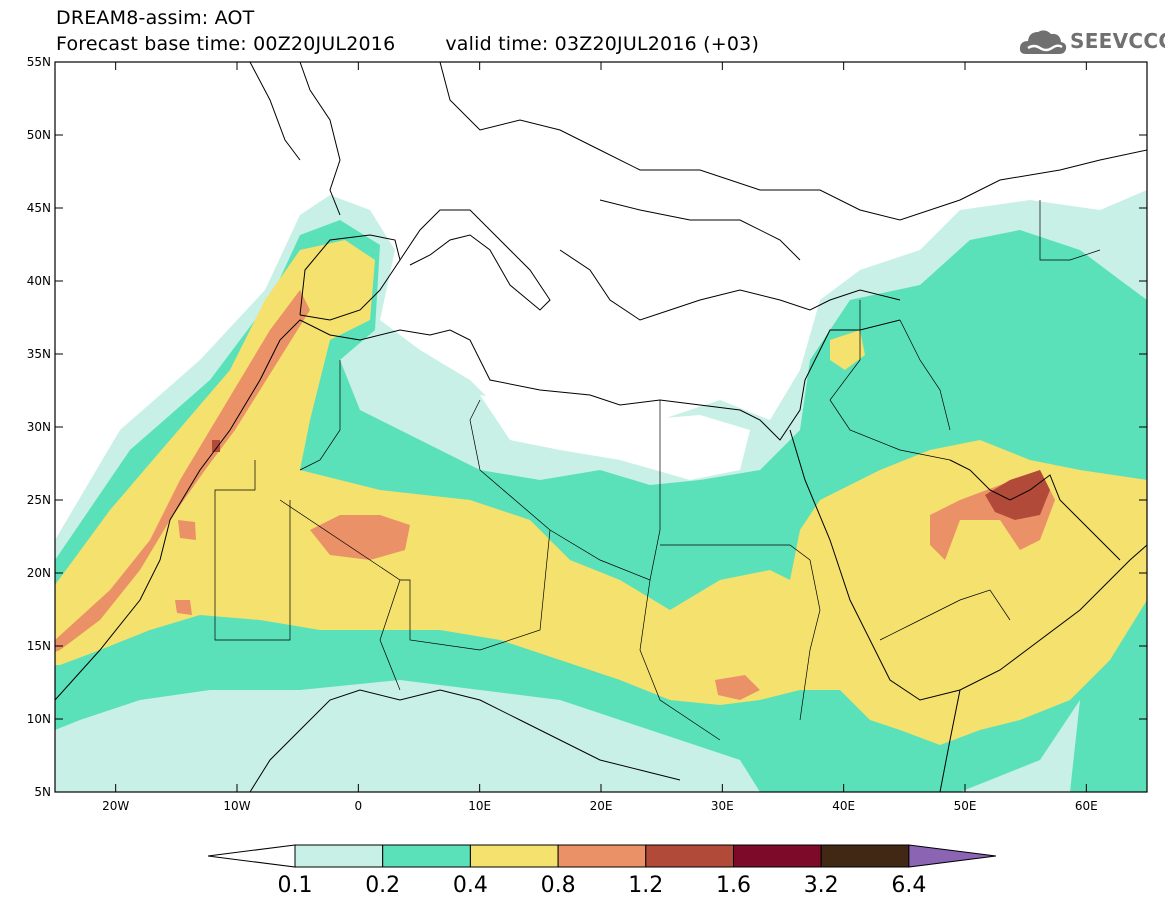  I want to click on colorbar-label: 1.6, so click(733, 885).